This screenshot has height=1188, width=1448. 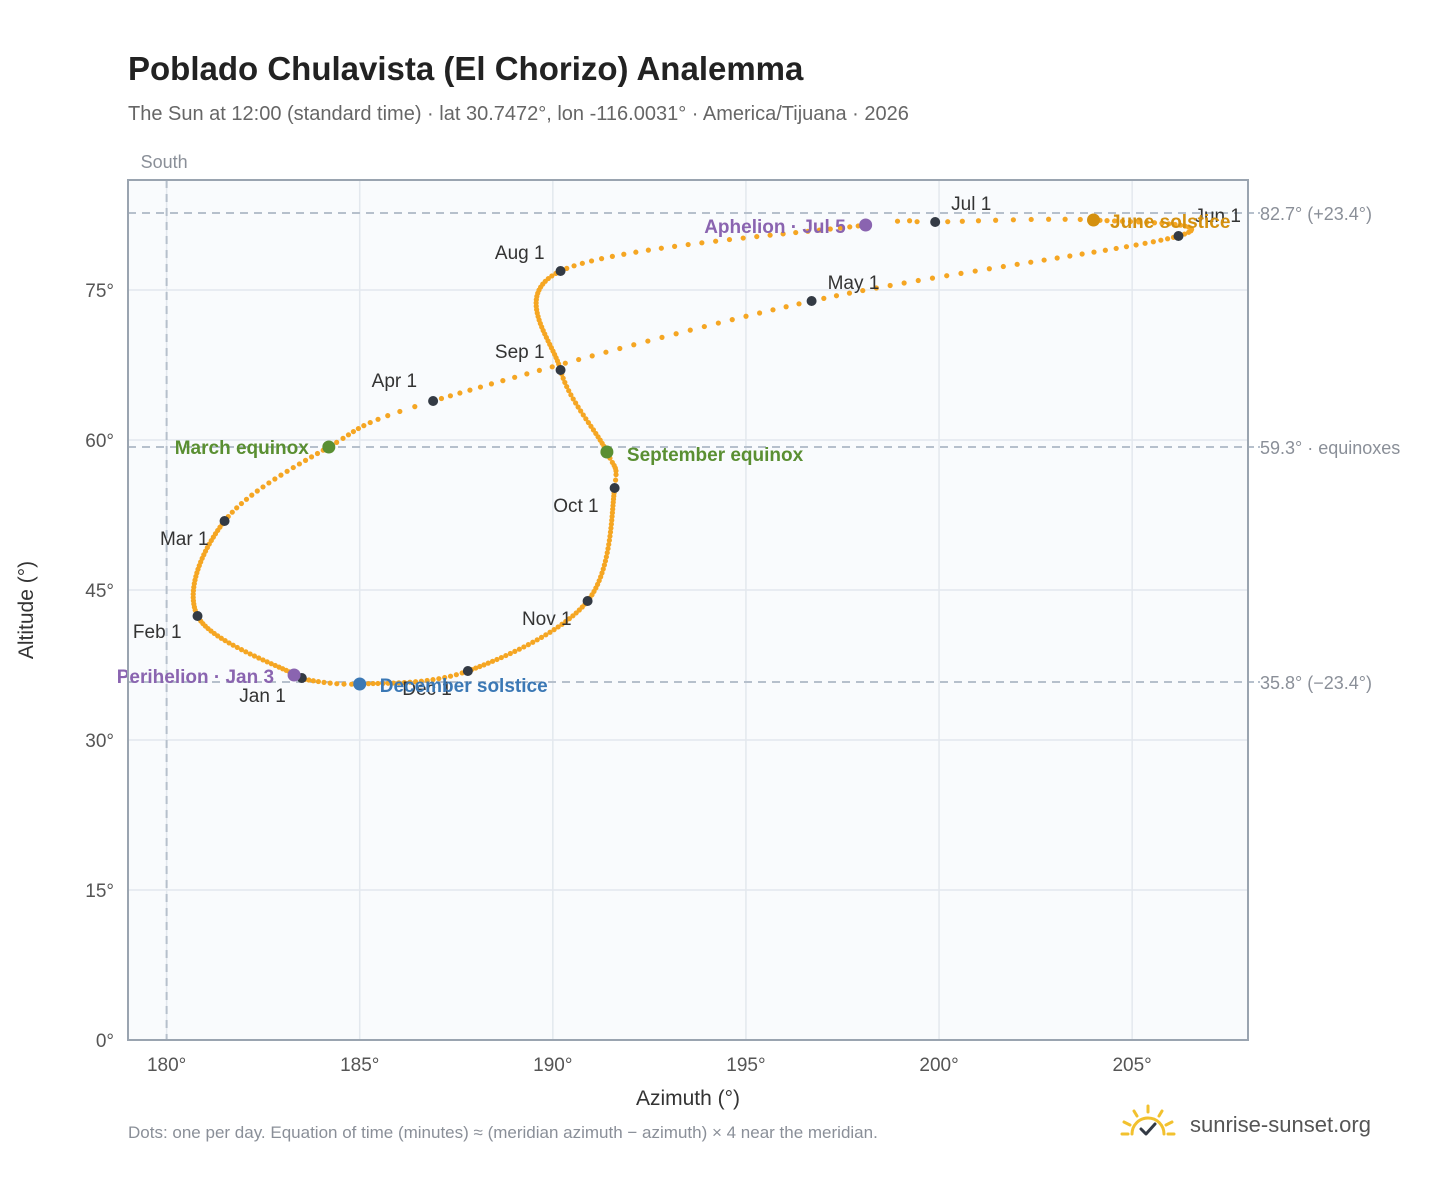 What do you see at coordinates (1316, 214) in the screenshot?
I see `reference-line-label: 82.7° (+23.4°)` at bounding box center [1316, 214].